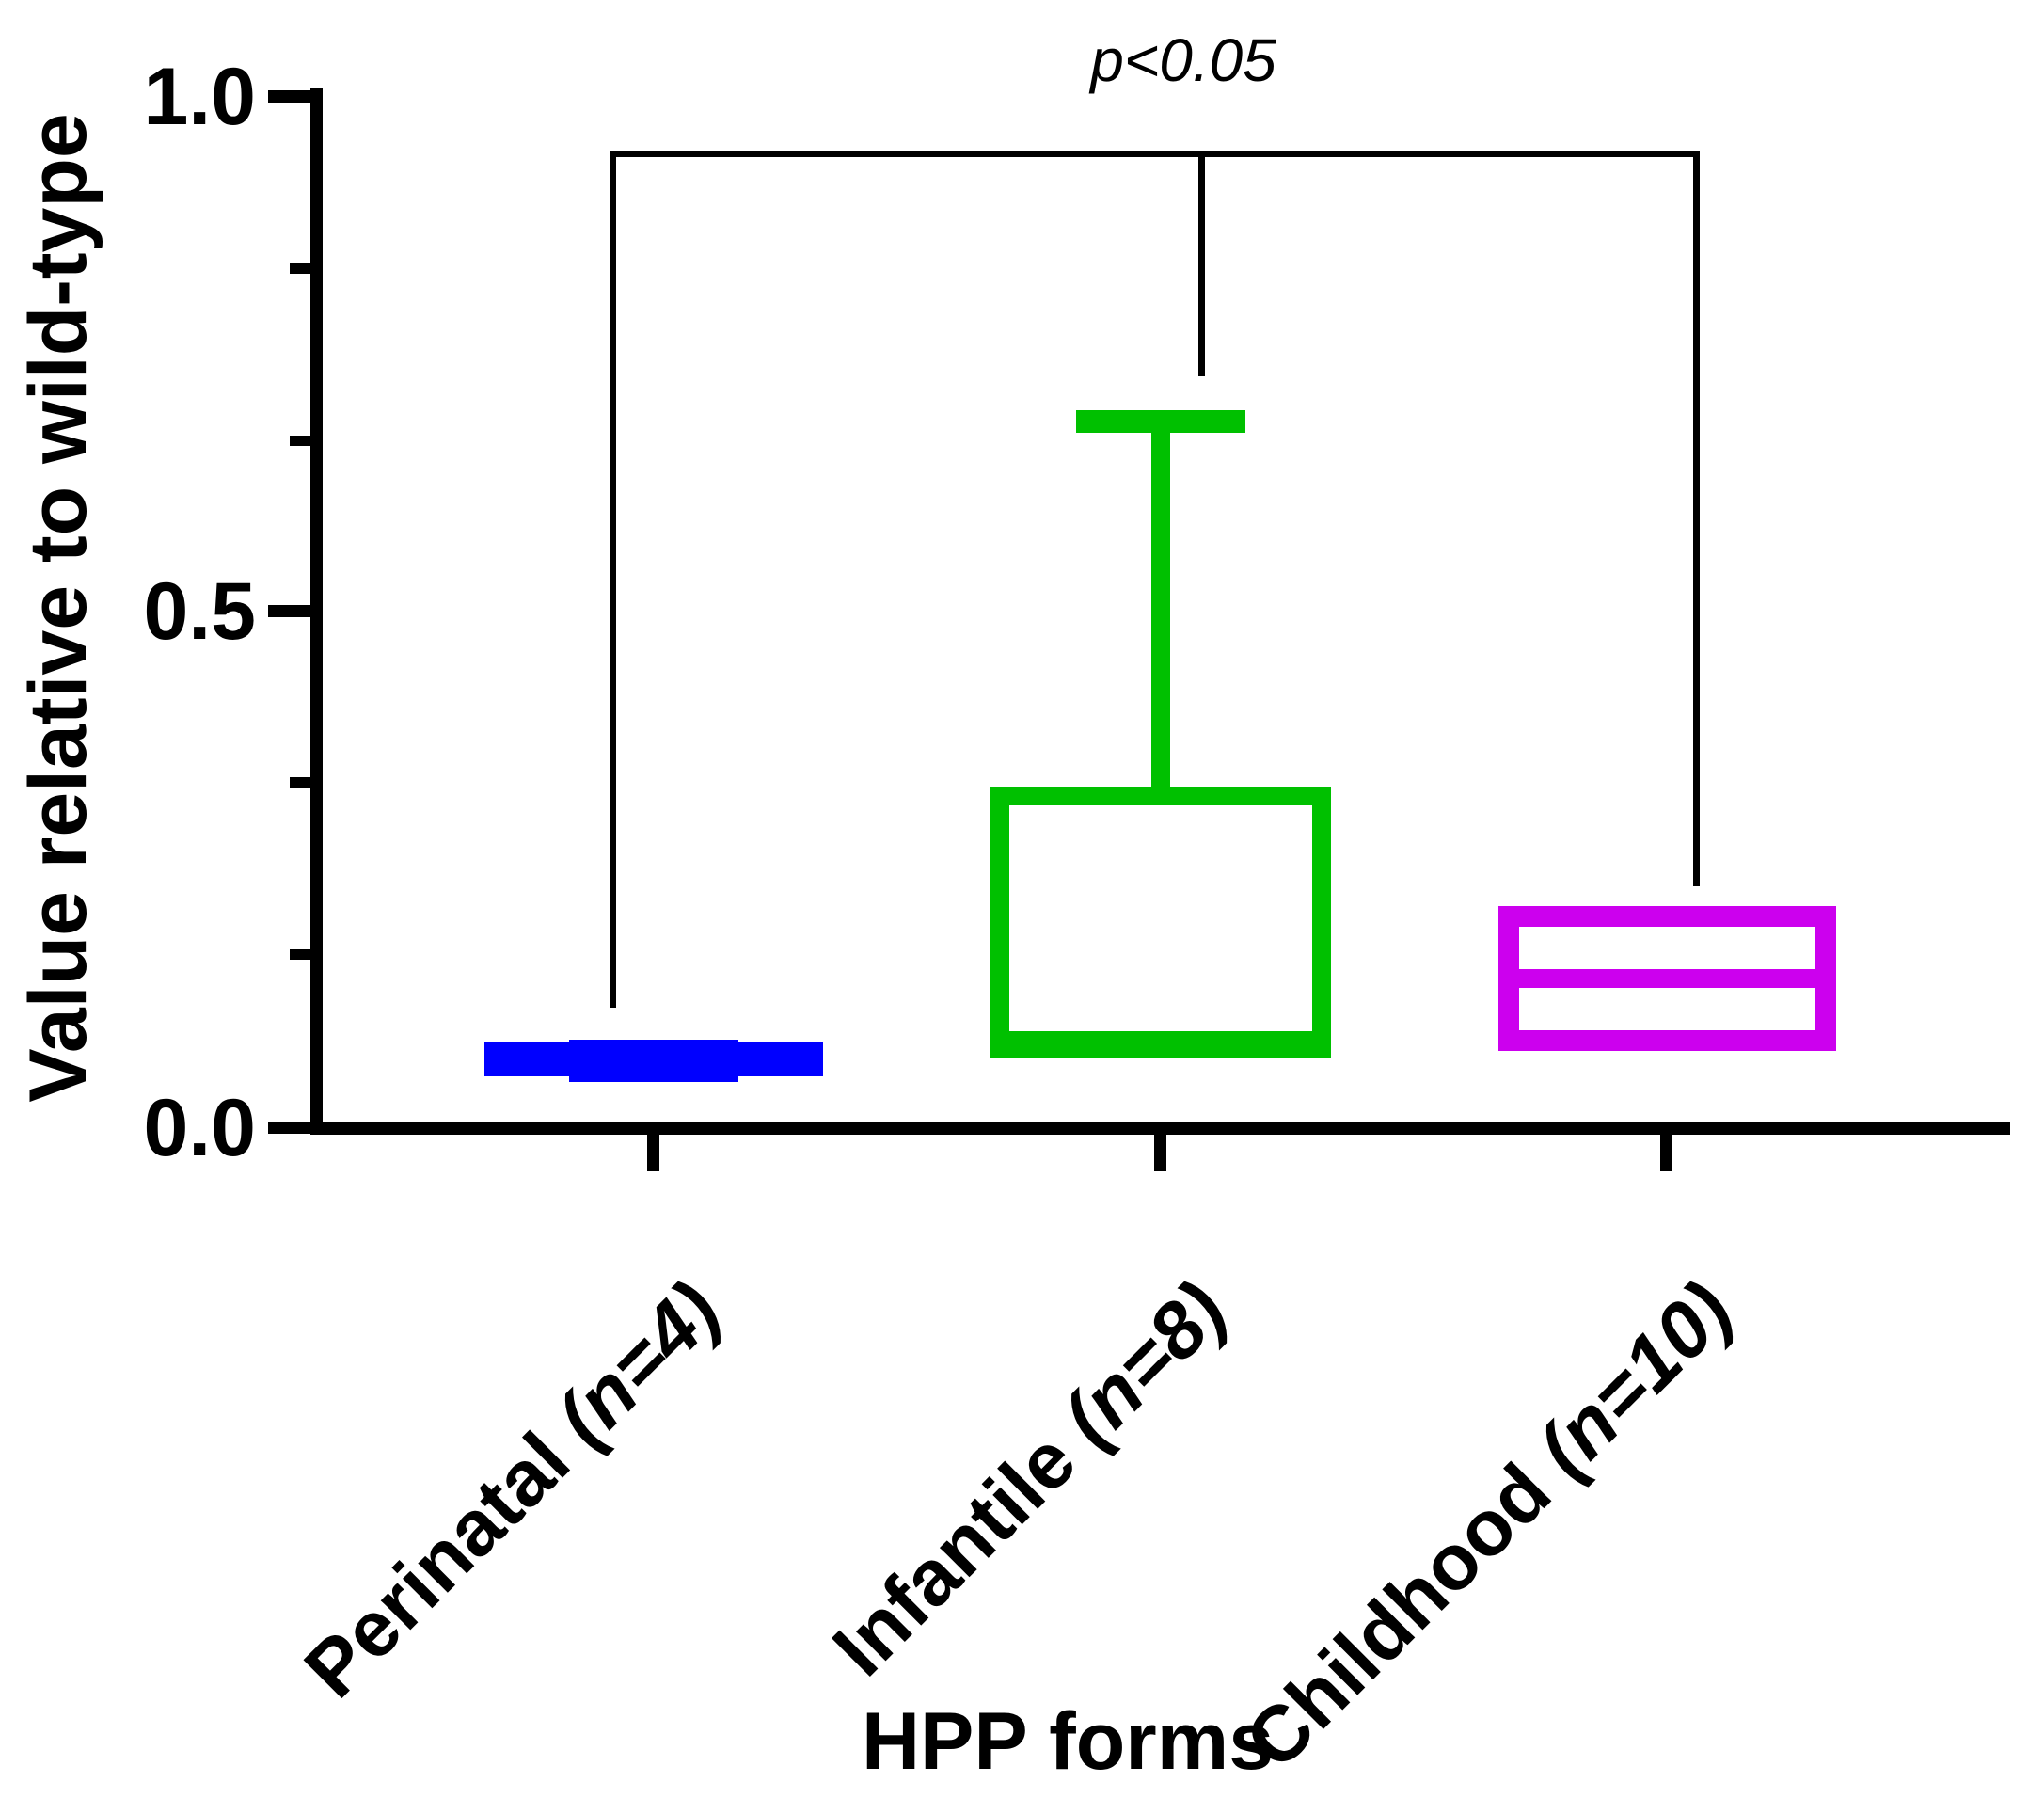  I want to click on childhood-median-line, so click(1667, 979).